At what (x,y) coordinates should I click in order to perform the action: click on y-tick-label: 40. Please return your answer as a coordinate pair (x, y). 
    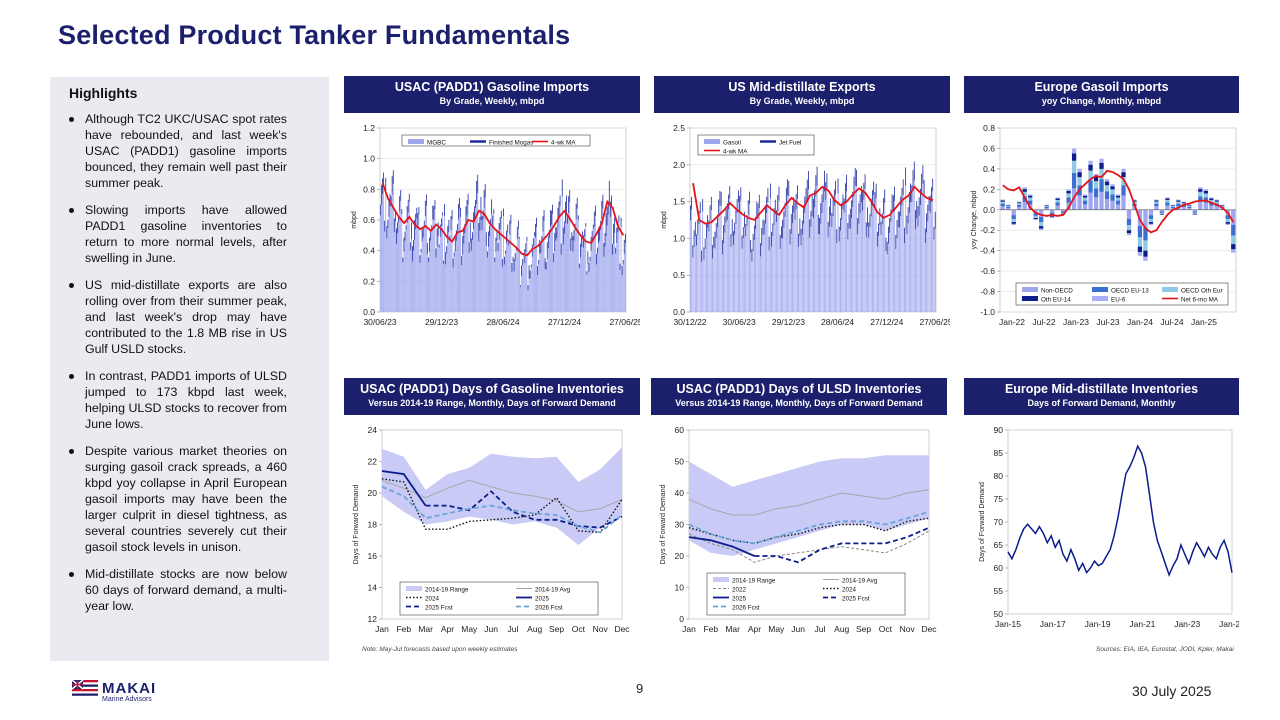
    Looking at the image, I should click on (680, 493).